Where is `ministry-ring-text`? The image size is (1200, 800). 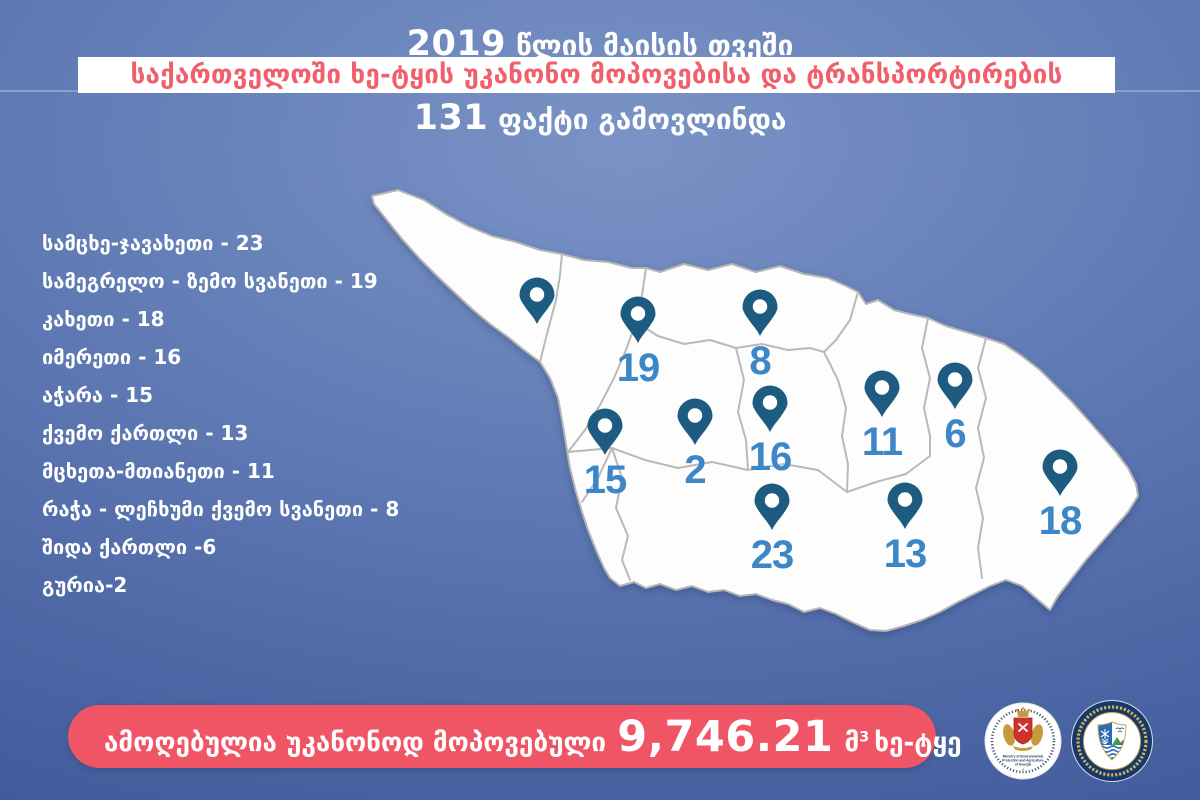 ministry-ring-text is located at coordinates (1023, 741).